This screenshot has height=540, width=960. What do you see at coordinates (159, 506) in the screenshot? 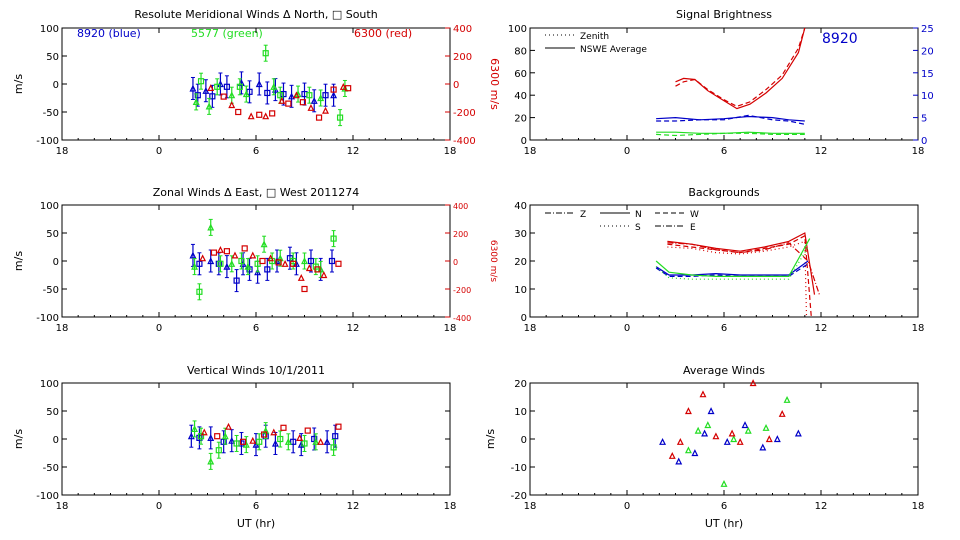
I see `vertical-xtick-label: 0` at bounding box center [159, 506].